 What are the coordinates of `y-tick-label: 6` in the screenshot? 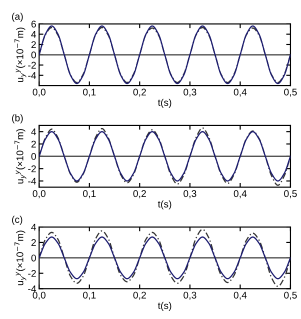 It's located at (33, 24).